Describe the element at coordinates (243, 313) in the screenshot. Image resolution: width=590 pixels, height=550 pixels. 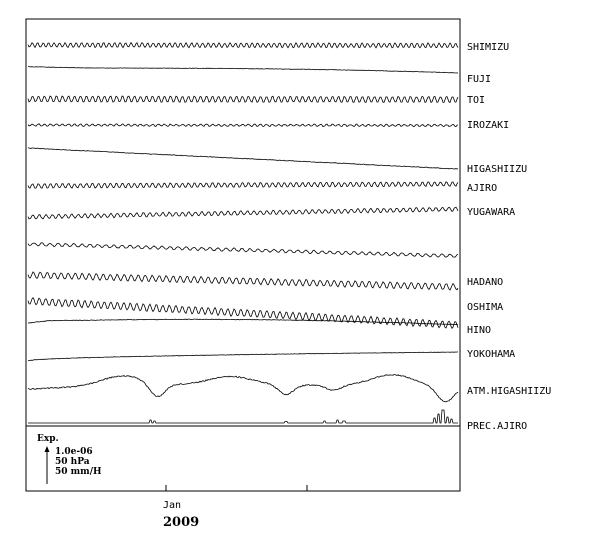
I see `series-line-oshima` at that location.